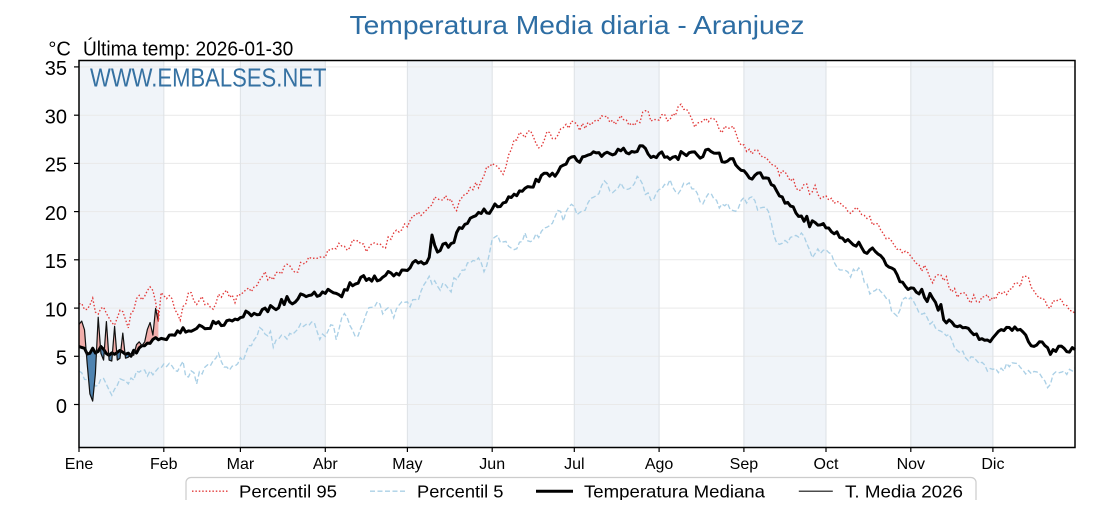 The width and height of the screenshot is (1120, 505). Describe the element at coordinates (56, 118) in the screenshot. I see `svg-text: 30` at that location.